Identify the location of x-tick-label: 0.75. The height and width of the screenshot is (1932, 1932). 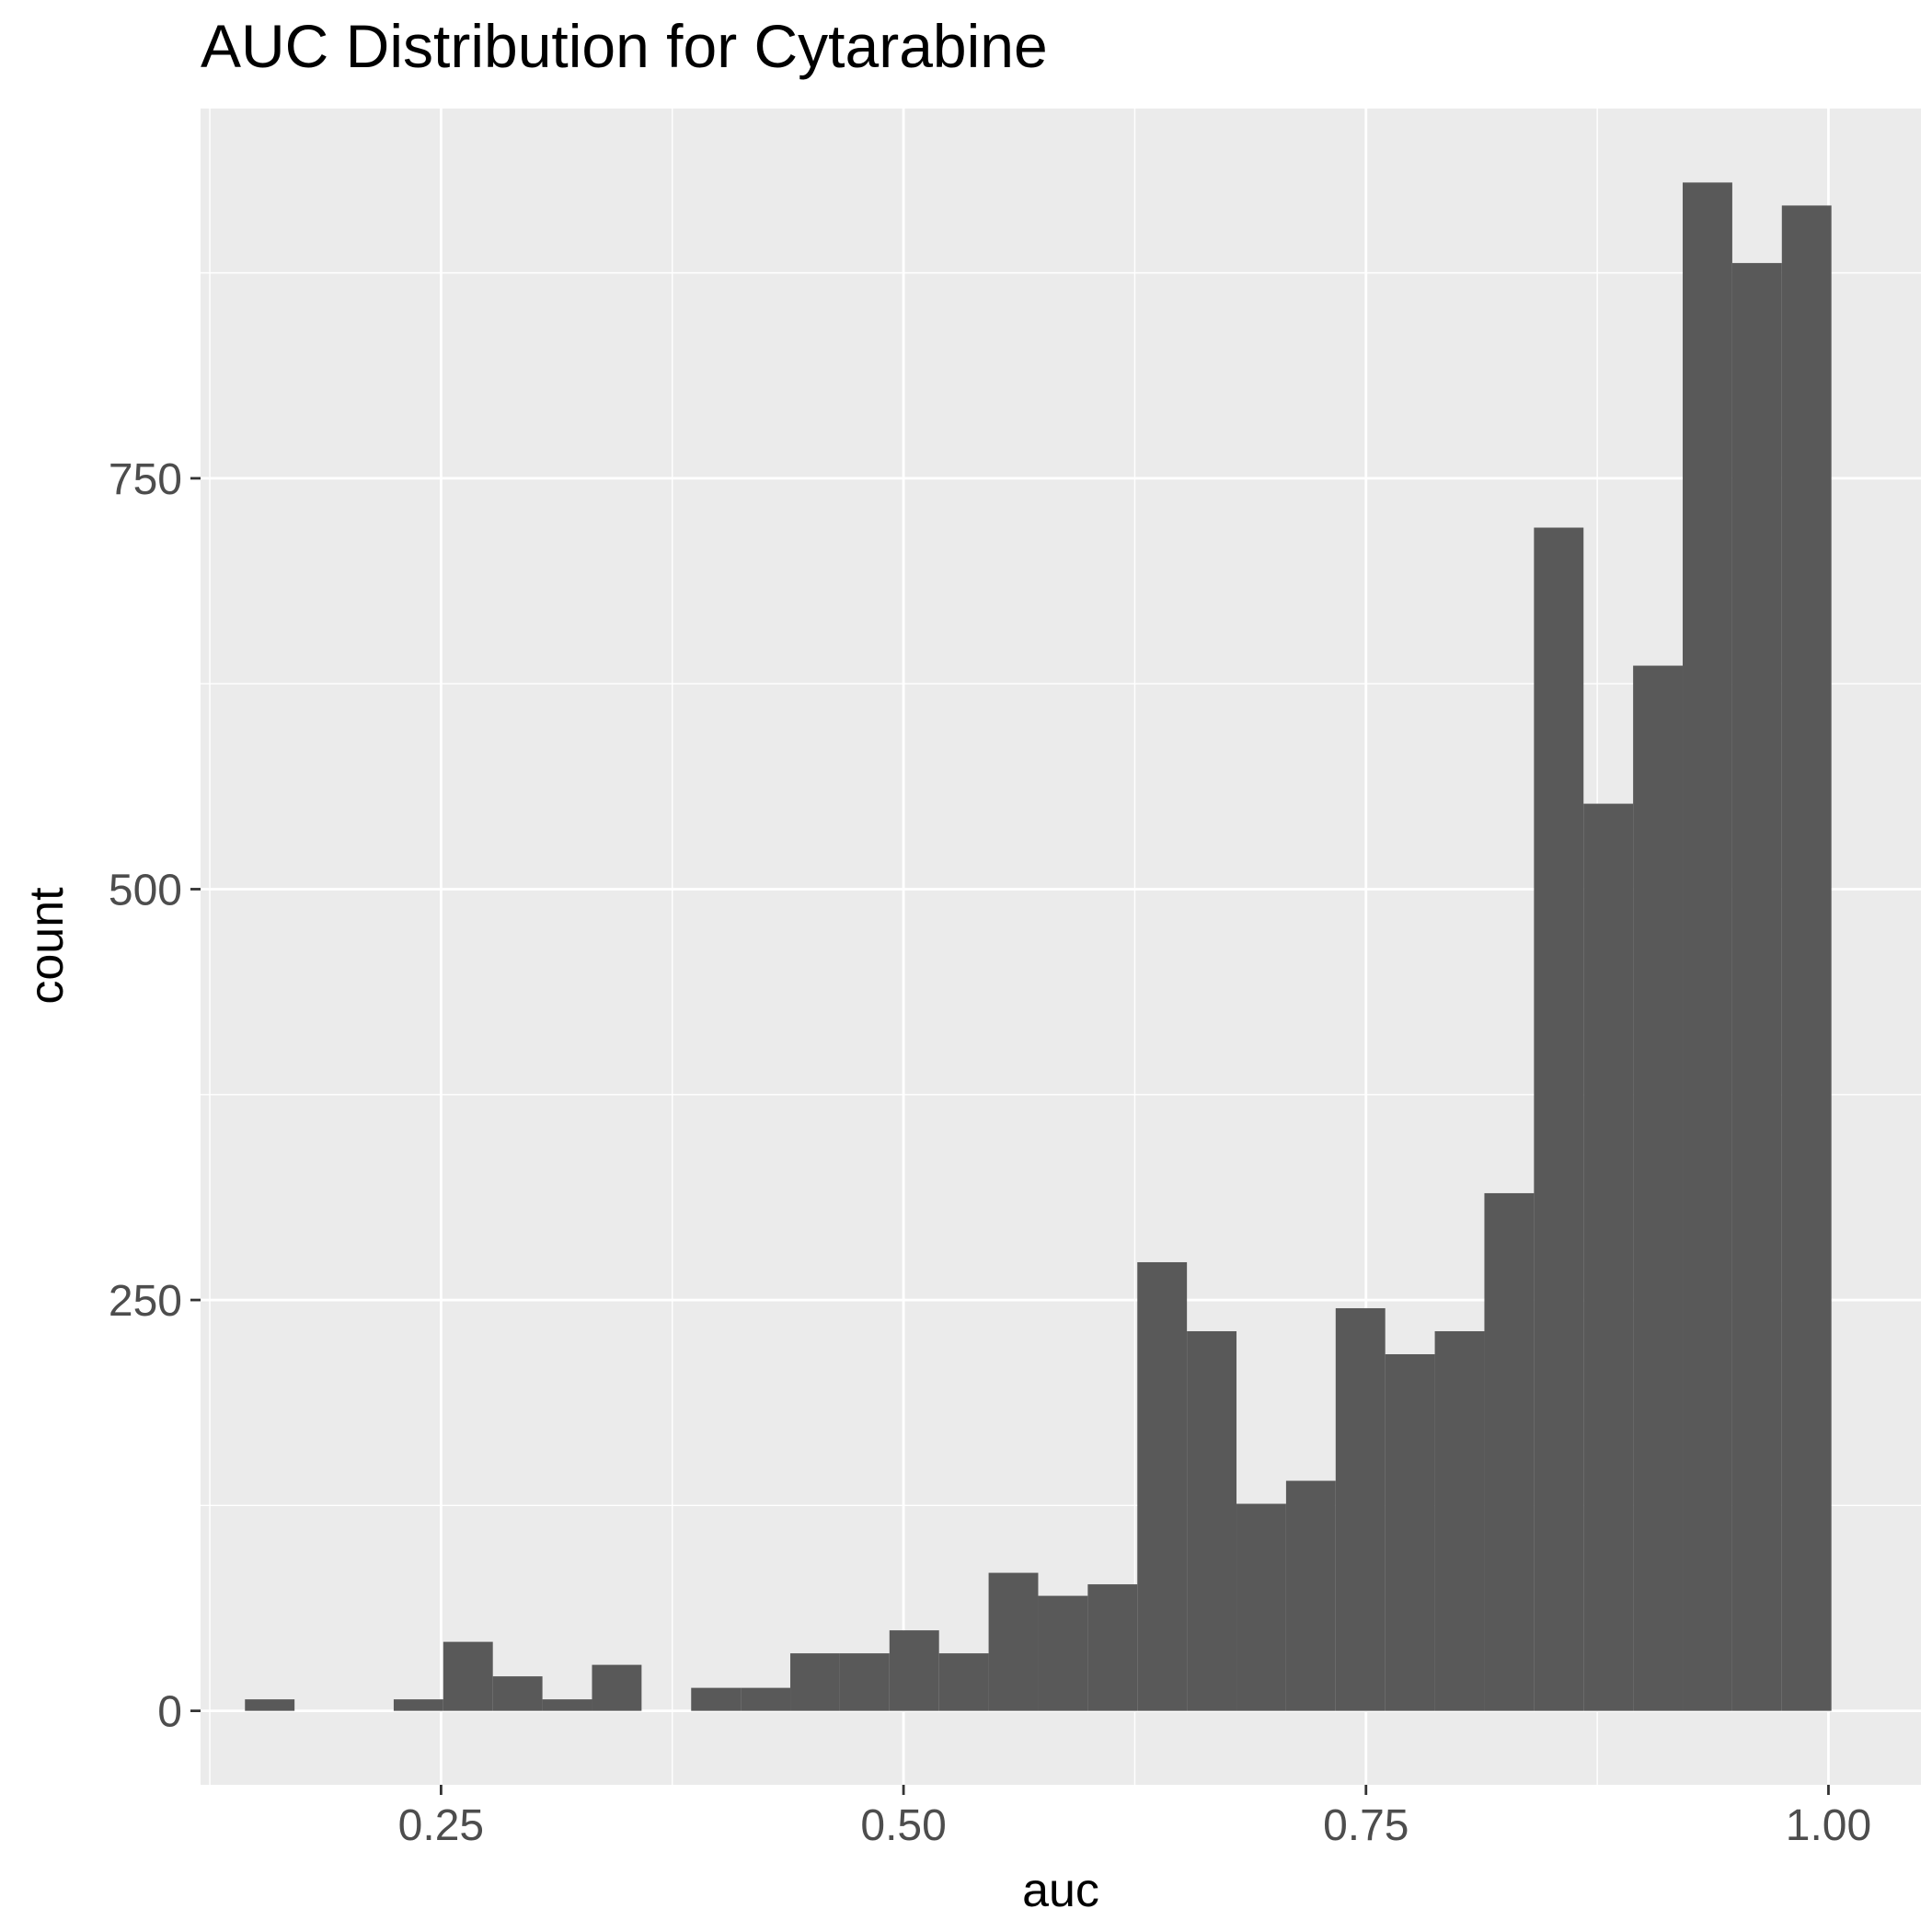
(1366, 1825).